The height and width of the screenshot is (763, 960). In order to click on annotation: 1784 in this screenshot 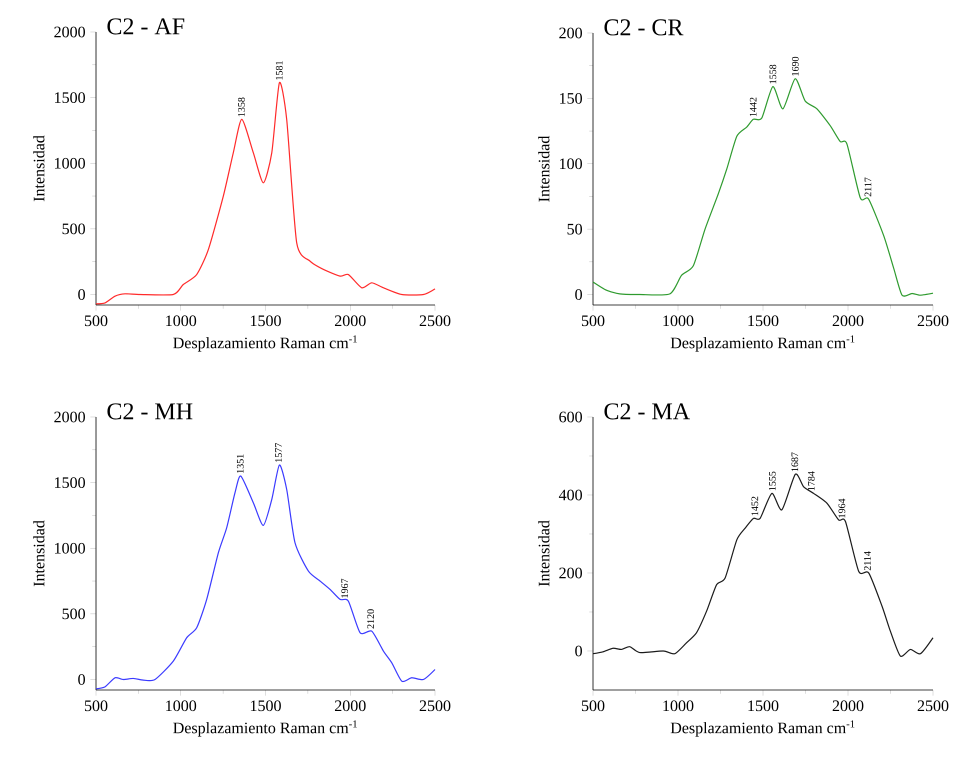, I will do `click(811, 480)`.